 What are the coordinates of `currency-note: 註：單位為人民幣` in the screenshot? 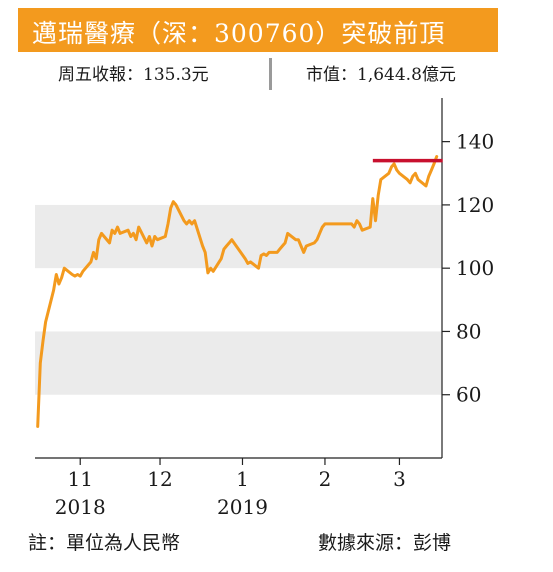 It's located at (104, 543).